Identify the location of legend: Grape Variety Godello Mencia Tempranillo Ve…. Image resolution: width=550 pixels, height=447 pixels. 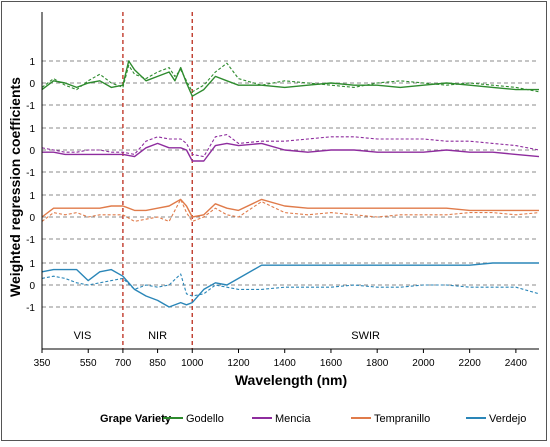
(313, 419).